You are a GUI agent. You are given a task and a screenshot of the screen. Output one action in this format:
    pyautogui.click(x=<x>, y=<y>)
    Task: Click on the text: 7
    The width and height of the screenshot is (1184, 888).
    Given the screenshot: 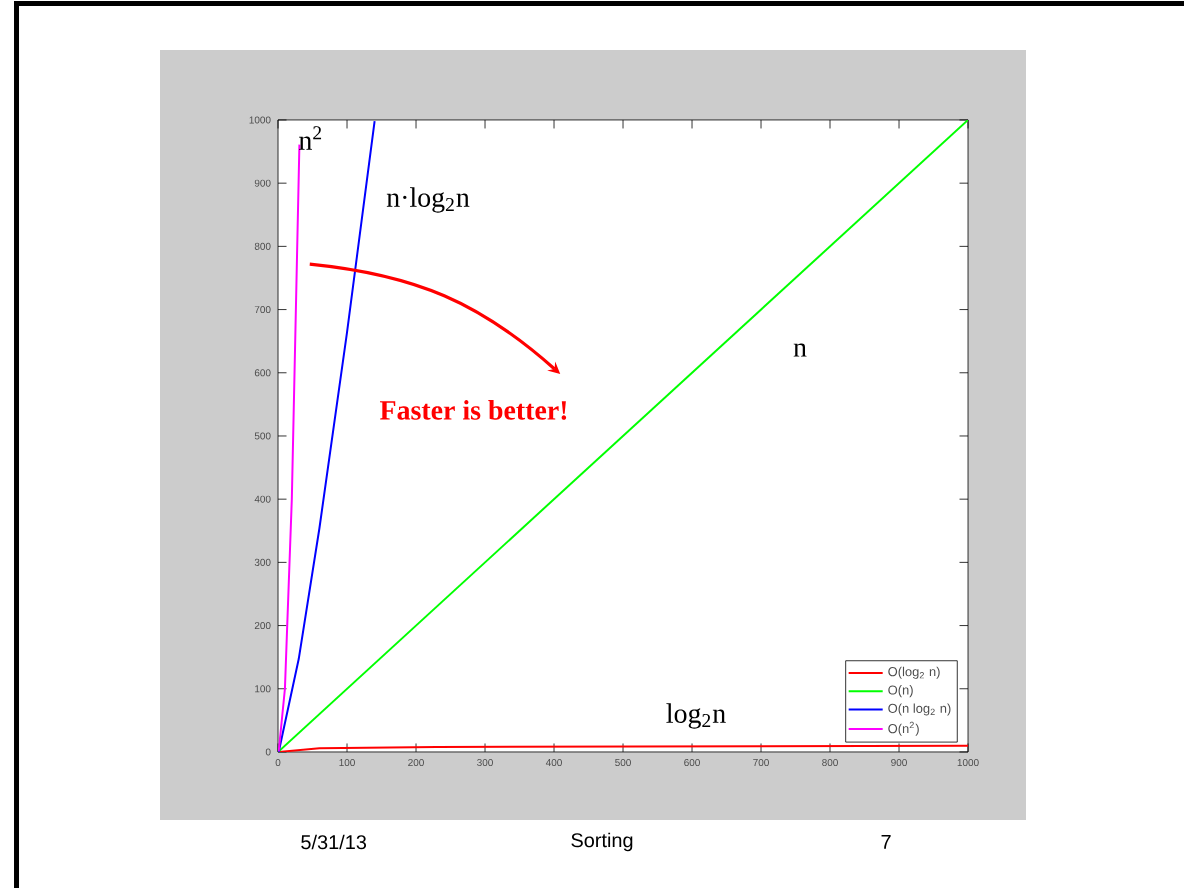 What is the action you would take?
    pyautogui.click(x=886, y=842)
    